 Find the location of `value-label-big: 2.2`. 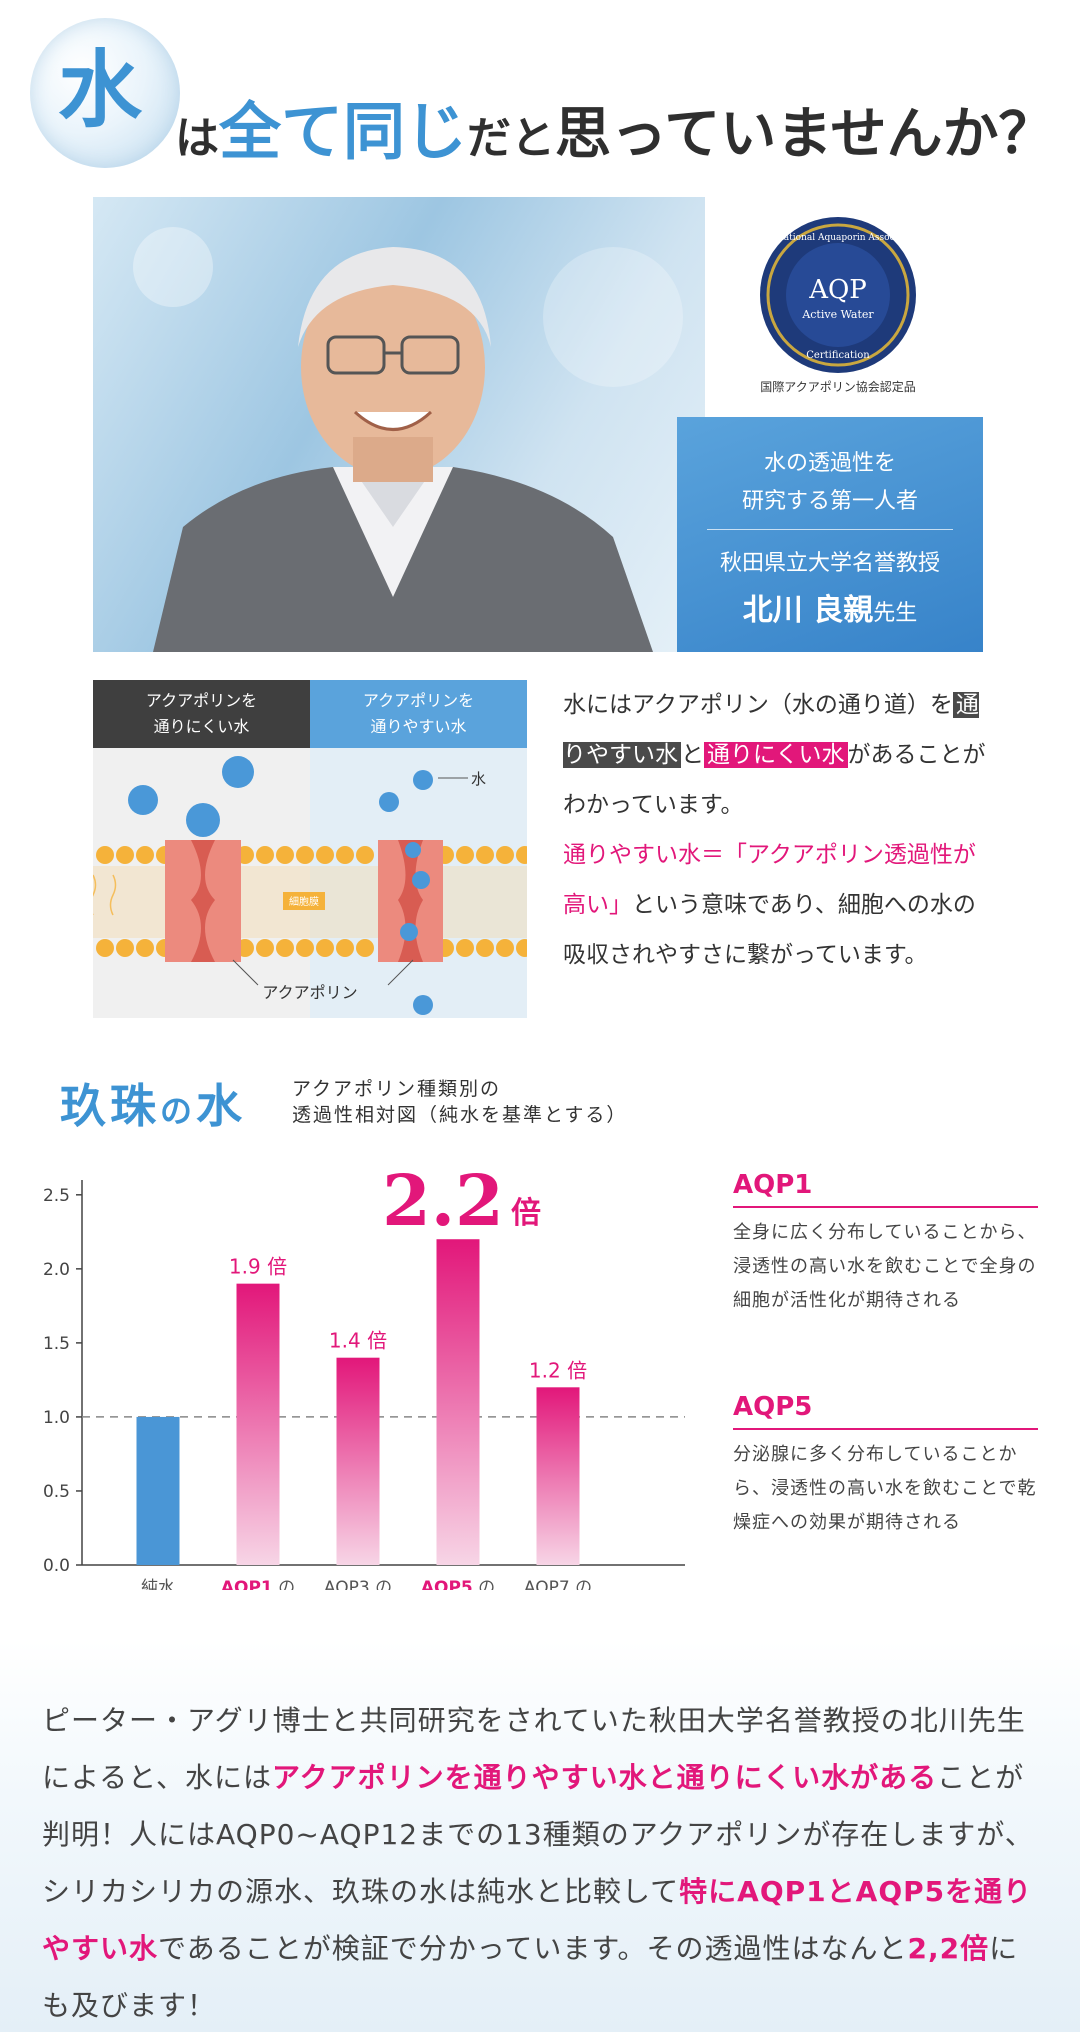

value-label-big: 2.2 is located at coordinates (443, 1201).